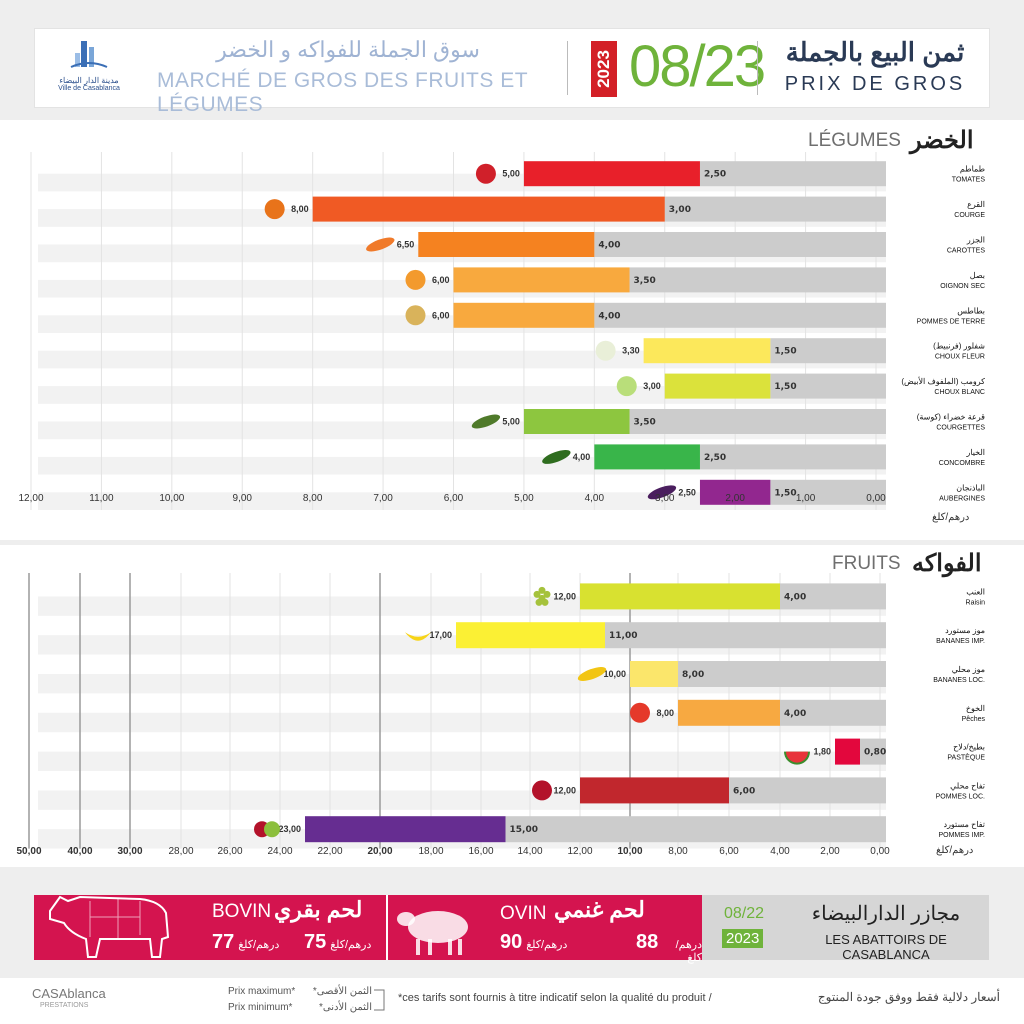  I want to click on max-label: 17,00, so click(440, 635).